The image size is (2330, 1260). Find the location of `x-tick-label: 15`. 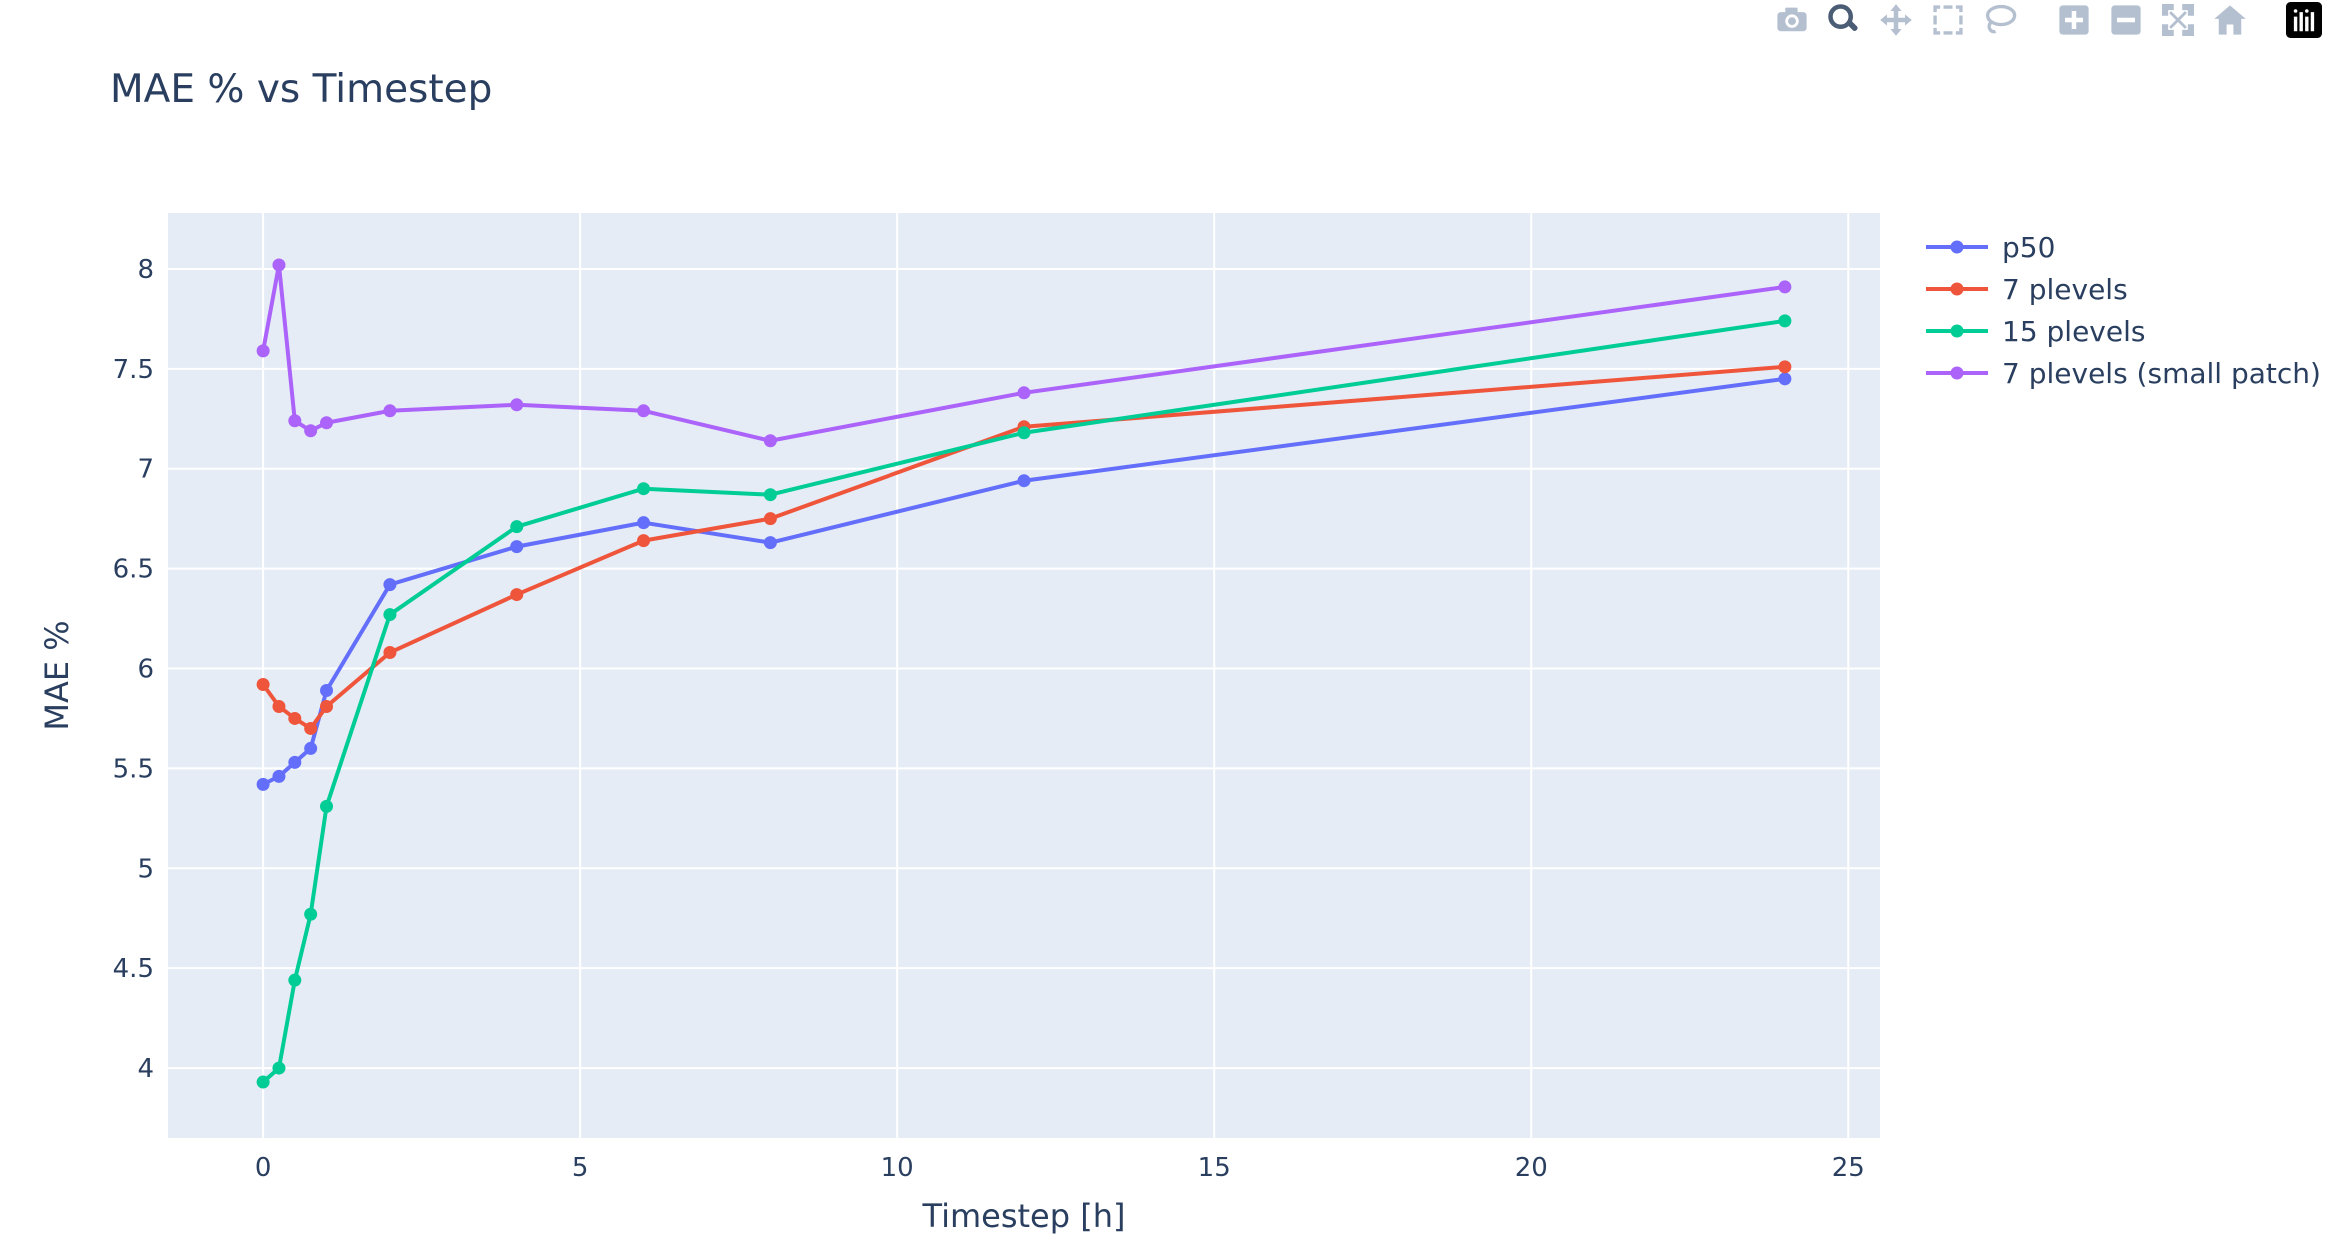

x-tick-label: 15 is located at coordinates (1214, 1168).